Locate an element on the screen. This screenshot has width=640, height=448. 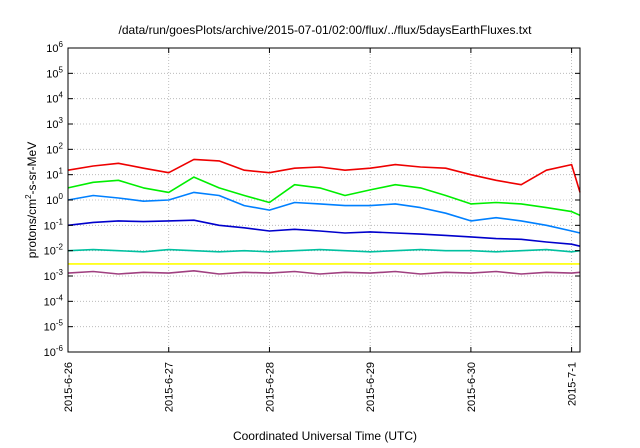
y-axis-label-sup: 2 is located at coordinates (28, 196).